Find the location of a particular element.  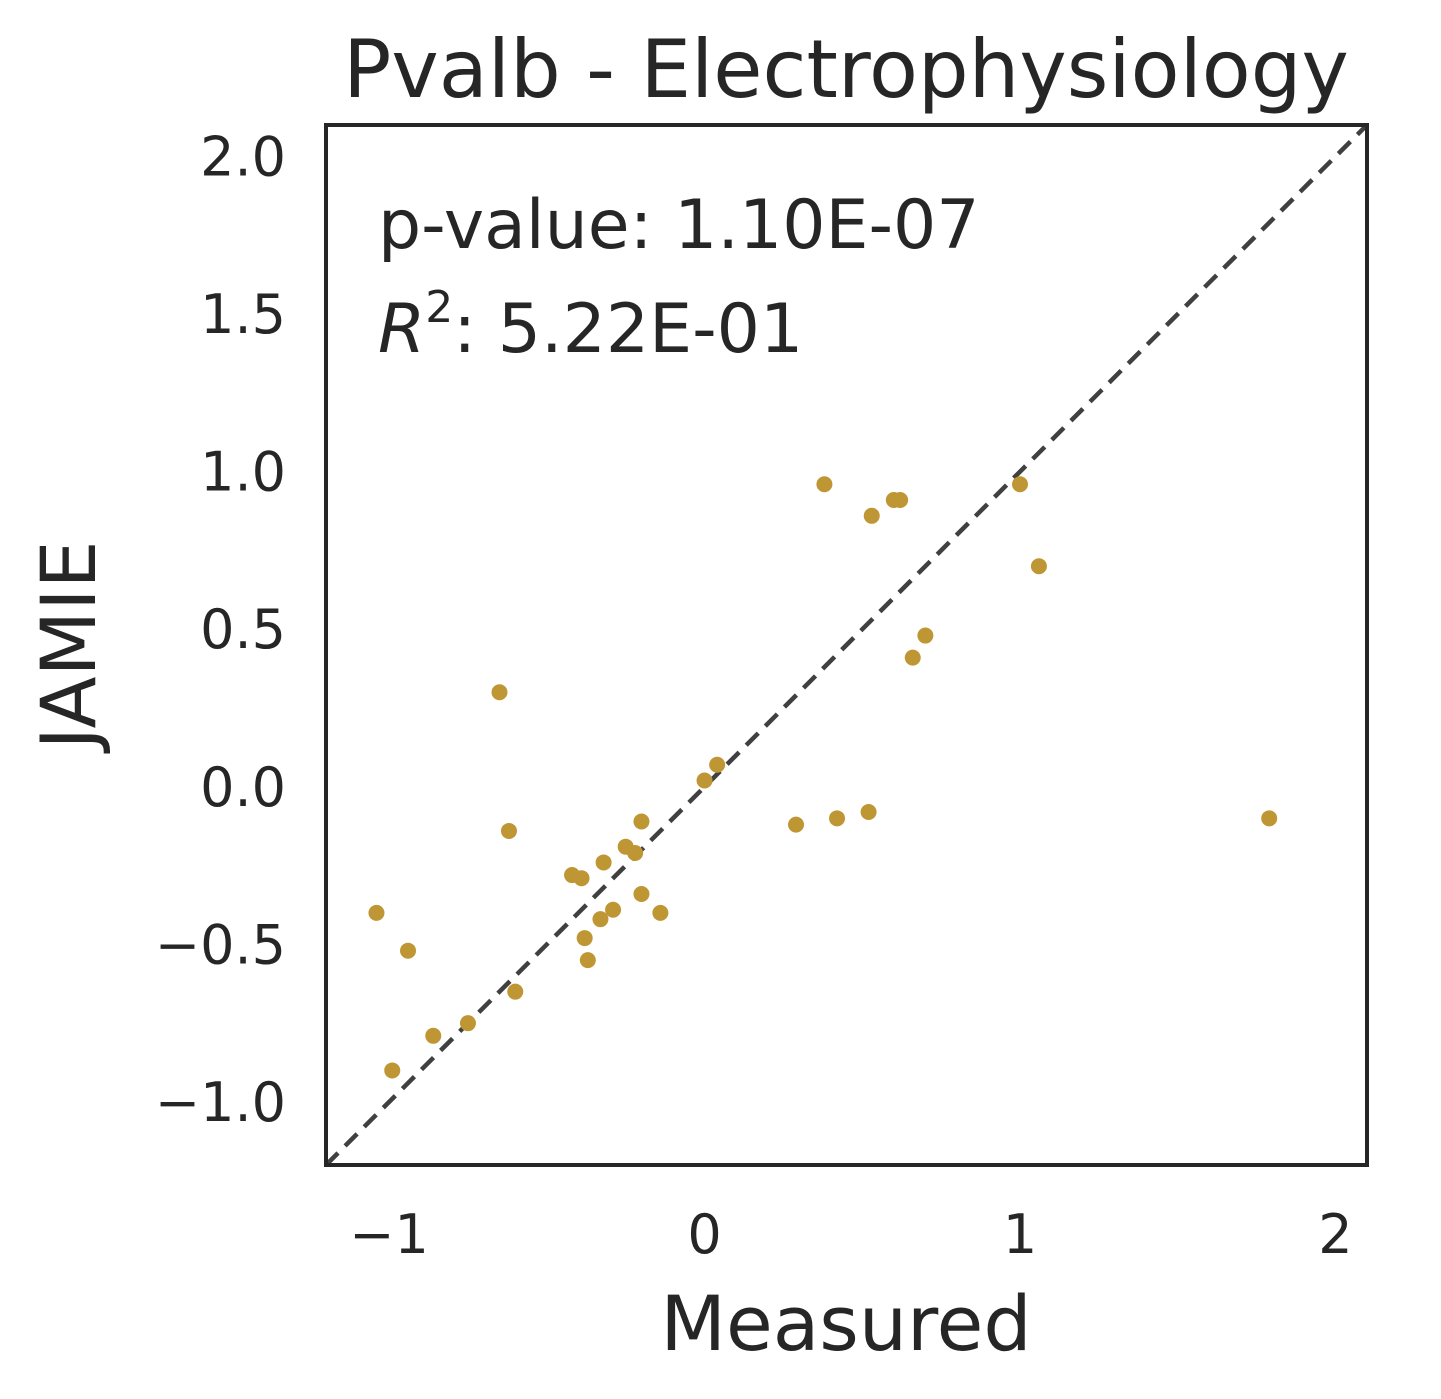

y-tick-label: 1.5 is located at coordinates (243, 314).